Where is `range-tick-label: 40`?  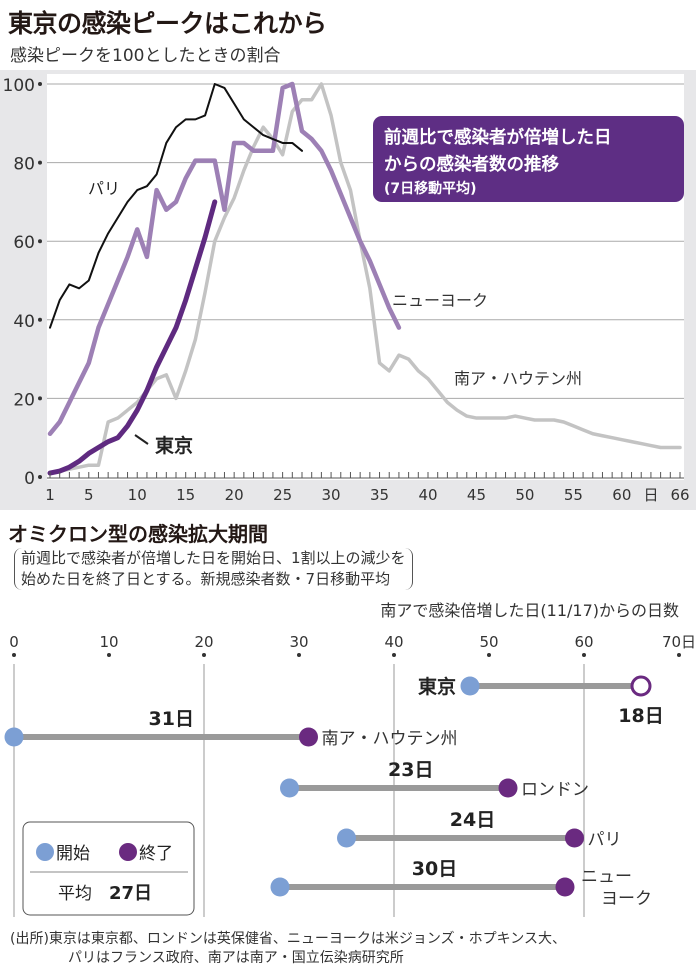
range-tick-label: 40 is located at coordinates (393, 642).